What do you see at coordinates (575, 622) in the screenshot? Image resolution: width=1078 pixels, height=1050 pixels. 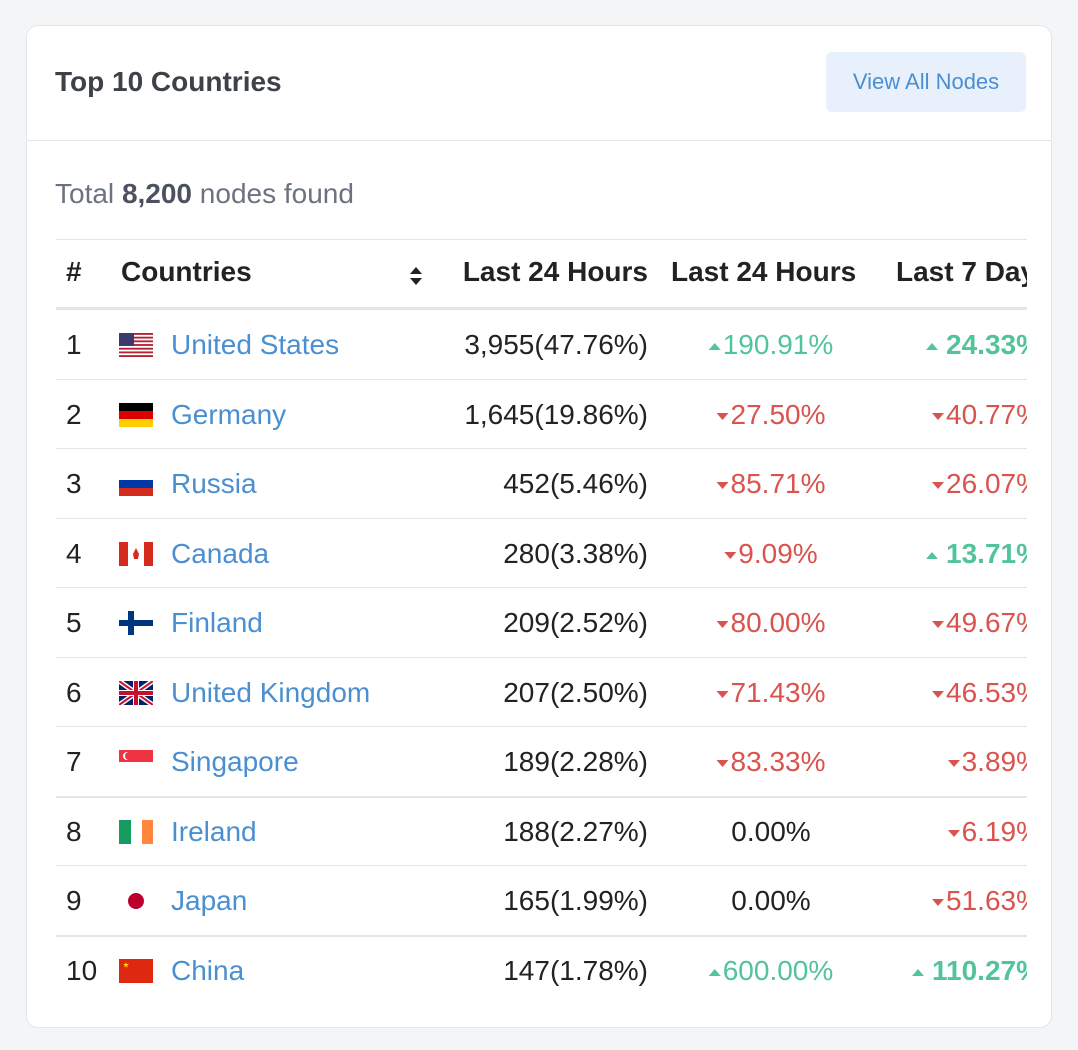 I see `node-count: 209(2.52%)` at bounding box center [575, 622].